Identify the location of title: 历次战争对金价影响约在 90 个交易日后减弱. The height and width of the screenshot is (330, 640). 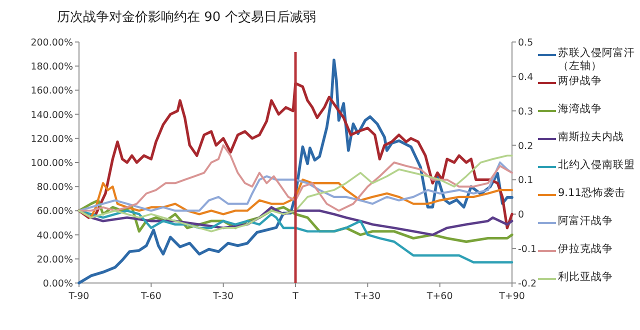
(186, 17).